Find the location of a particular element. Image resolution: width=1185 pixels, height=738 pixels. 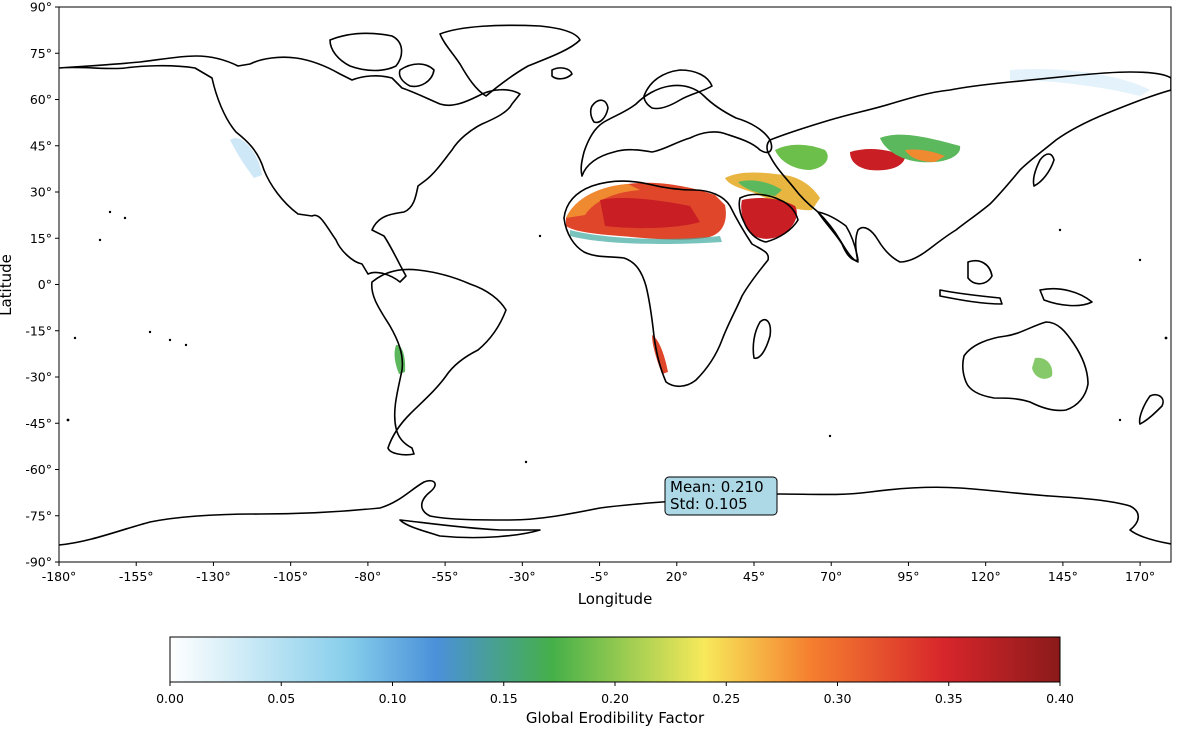

hotspot-gobi-core is located at coordinates (925, 155).